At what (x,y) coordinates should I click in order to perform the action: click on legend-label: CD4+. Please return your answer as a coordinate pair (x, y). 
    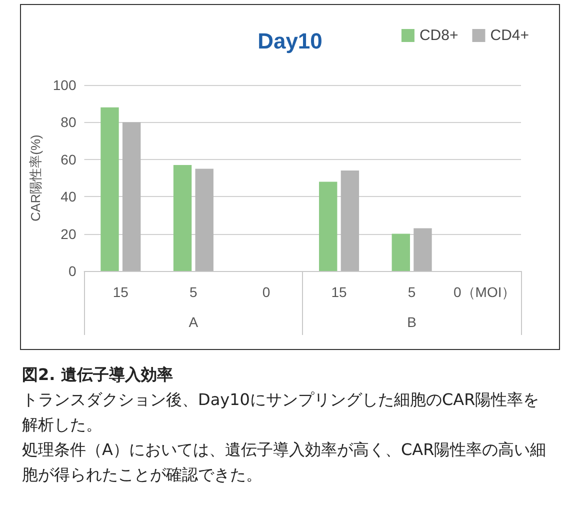
    Looking at the image, I should click on (510, 35).